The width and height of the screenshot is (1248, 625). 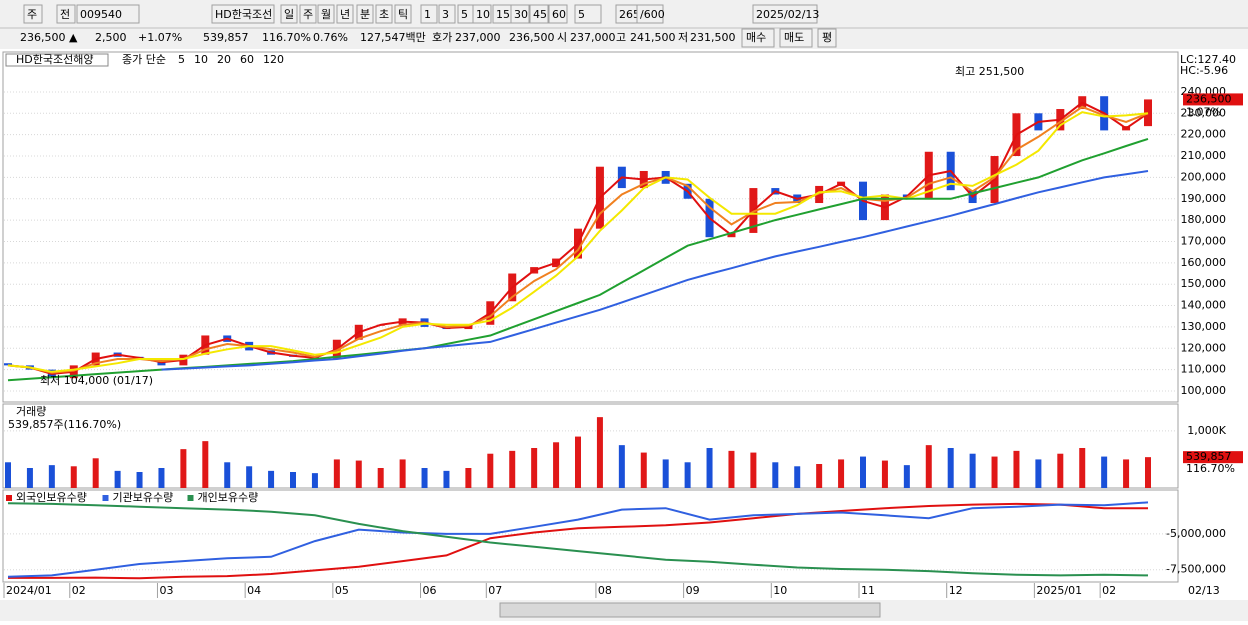 I want to click on y-tick-label: 230,000, so click(x=1204, y=112).